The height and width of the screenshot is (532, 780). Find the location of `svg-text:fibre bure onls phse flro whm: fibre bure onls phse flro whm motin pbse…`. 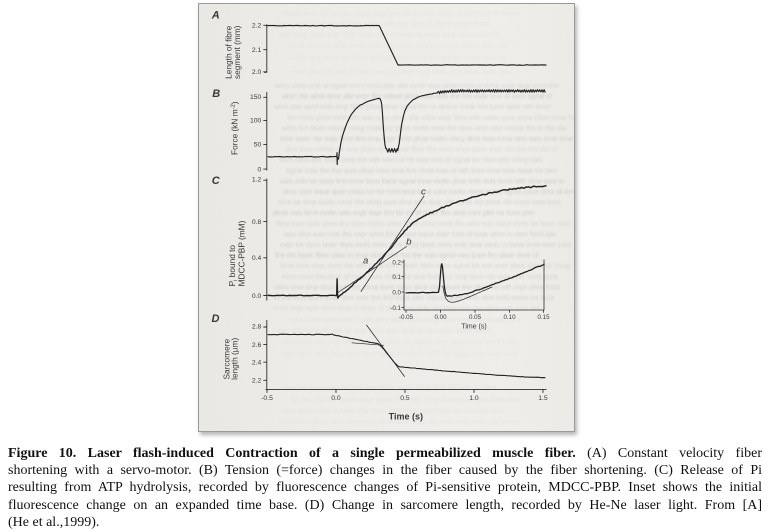

svg-text:fibre bure onls phse flro whm: fibre bure onls phse flro whm motin pbse… is located at coordinates (423, 224).